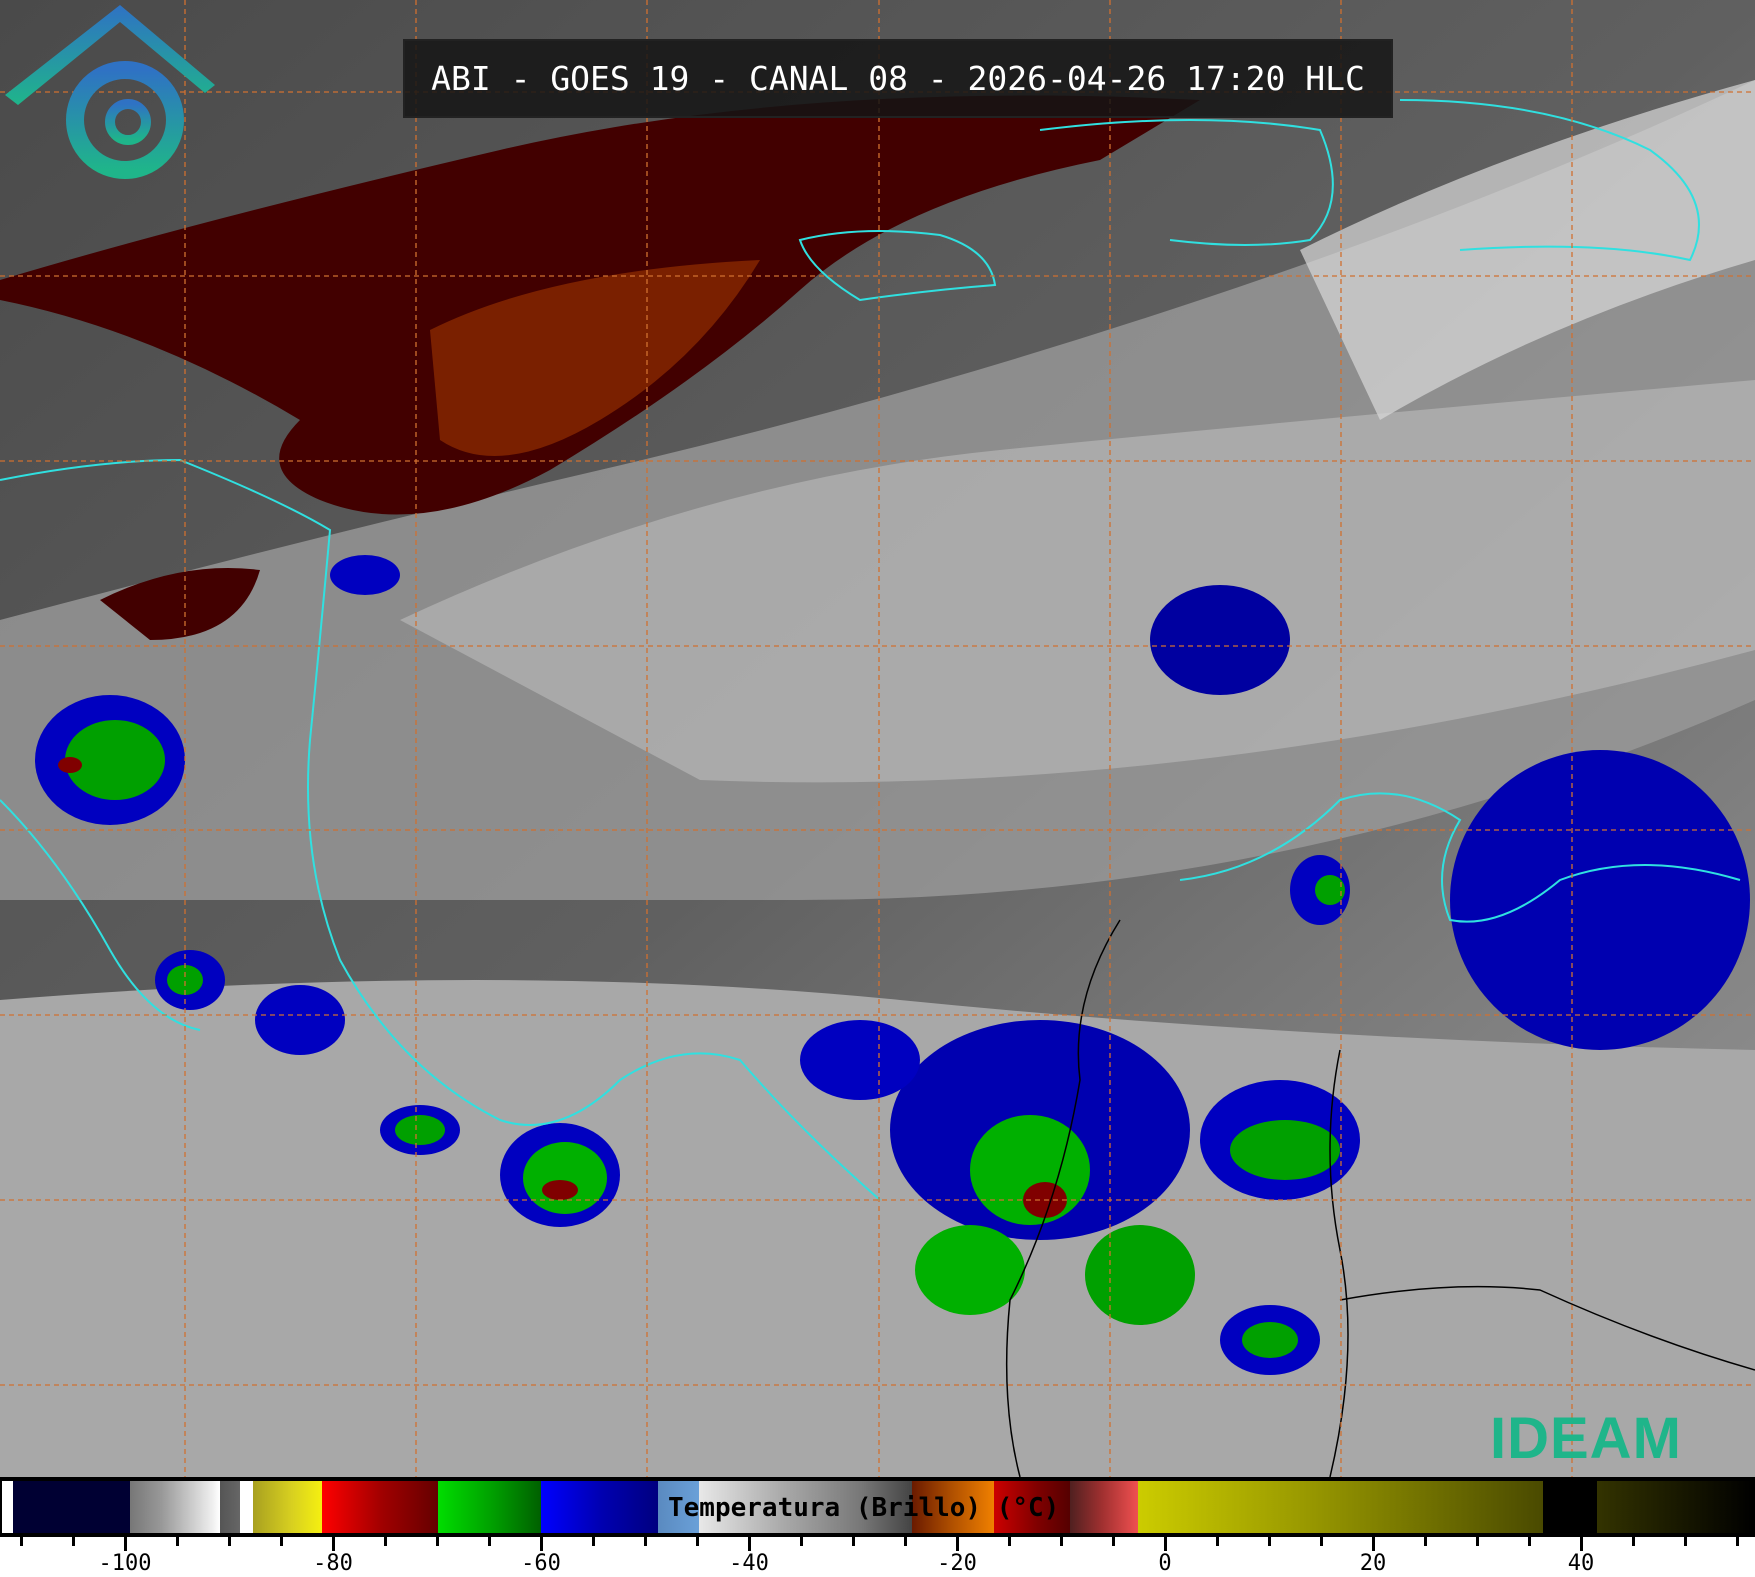 The width and height of the screenshot is (1755, 1577). Describe the element at coordinates (110, 92) in the screenshot. I see `ideam-logo-icon` at that location.